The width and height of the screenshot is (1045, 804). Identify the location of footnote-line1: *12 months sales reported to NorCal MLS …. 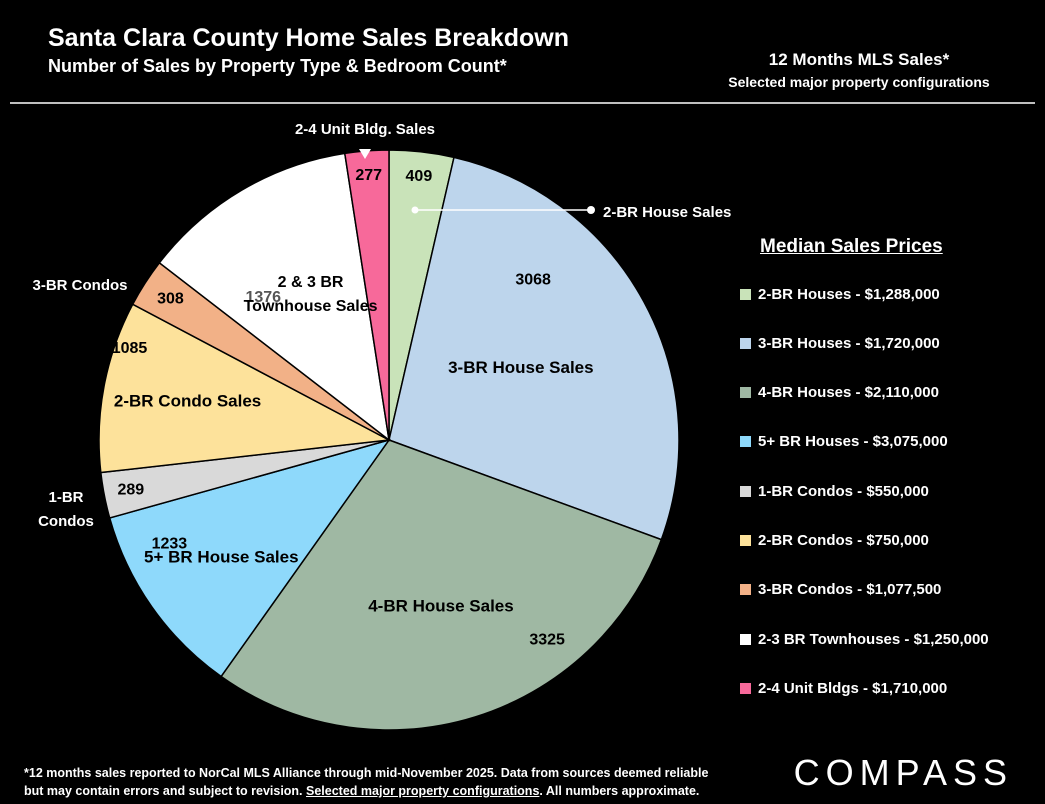
(366, 773).